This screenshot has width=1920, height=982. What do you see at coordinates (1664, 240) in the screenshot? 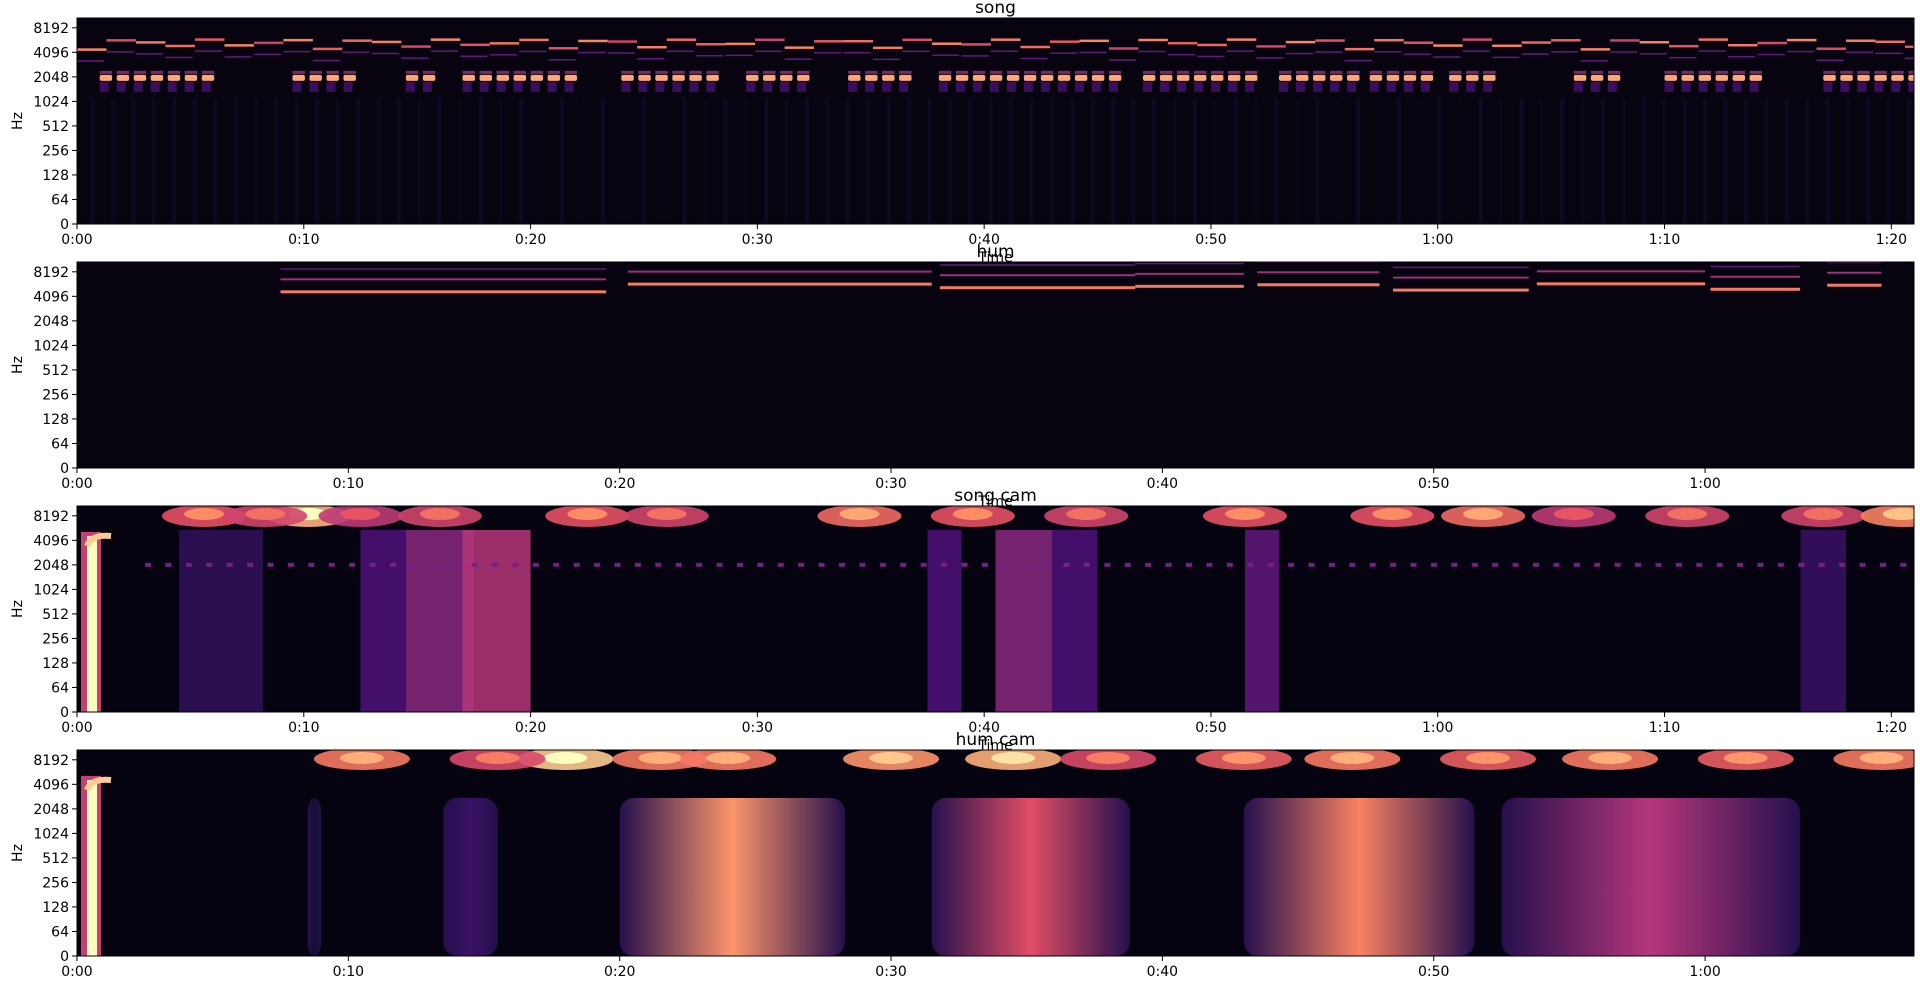
I see `x-tick-label: 1:10` at bounding box center [1664, 240].